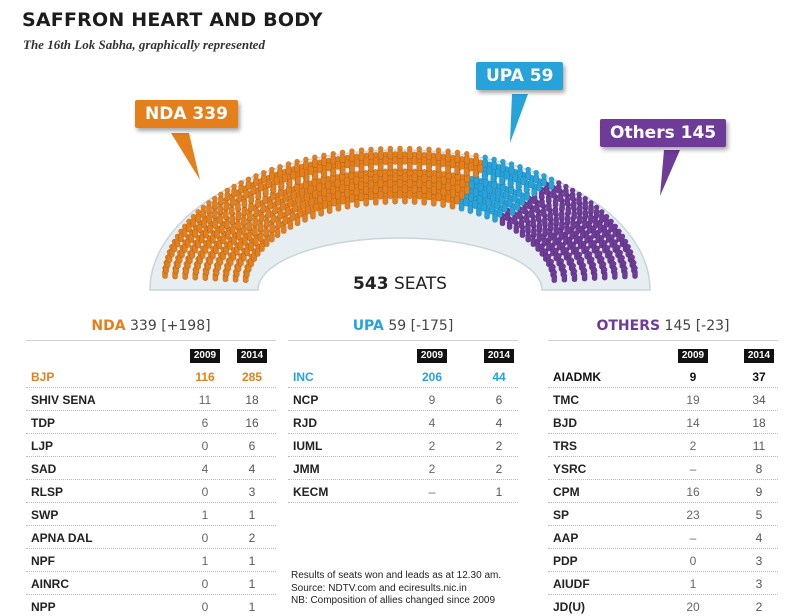  What do you see at coordinates (63, 400) in the screenshot?
I see `party-name: SHIV SENA` at bounding box center [63, 400].